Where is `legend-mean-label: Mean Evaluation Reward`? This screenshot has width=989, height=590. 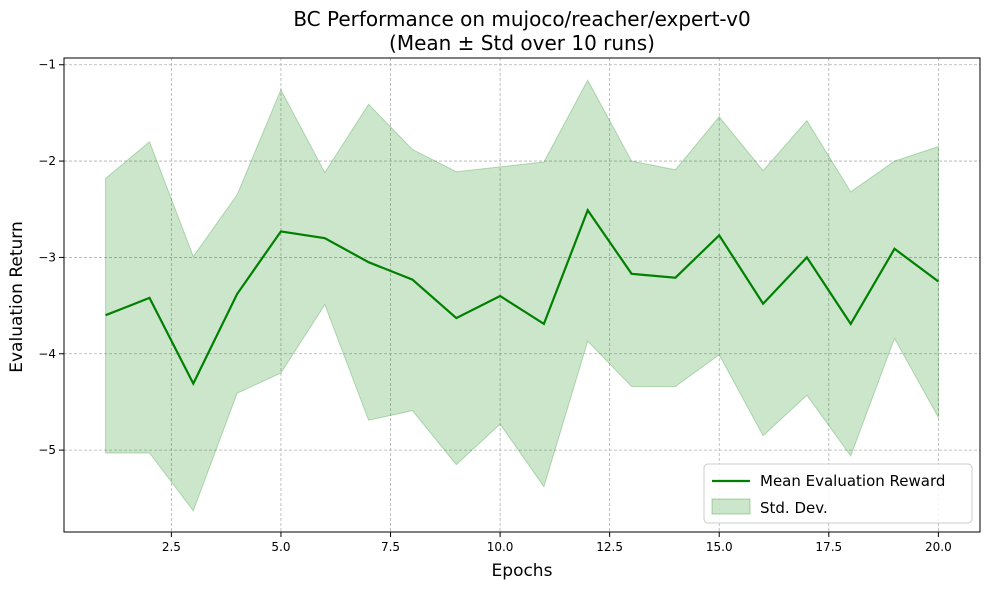
legend-mean-label: Mean Evaluation Reward is located at coordinates (852, 481).